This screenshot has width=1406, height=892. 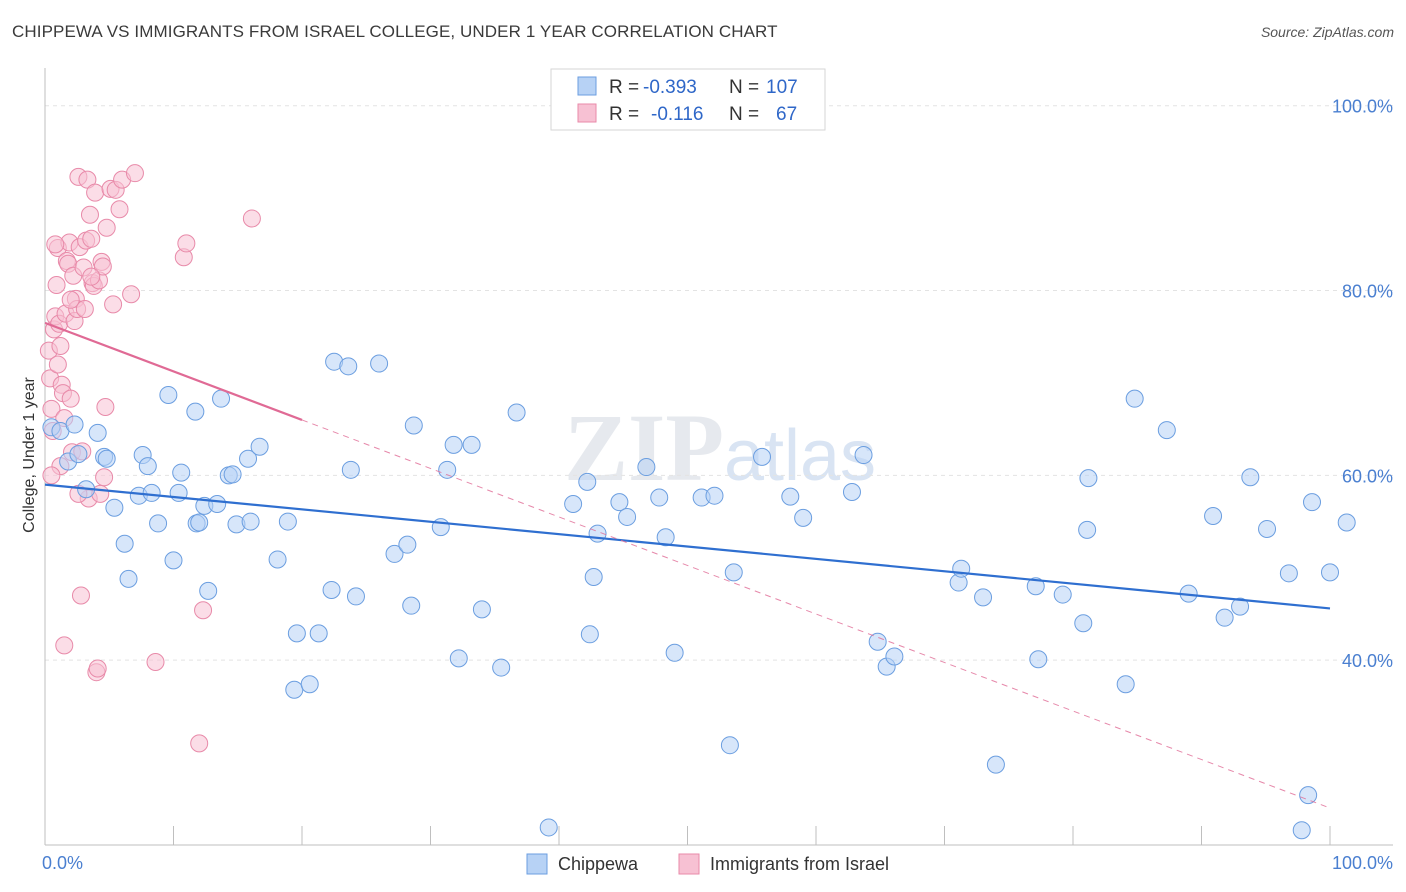 I want to click on series-israel-points, so click(x=150, y=458).